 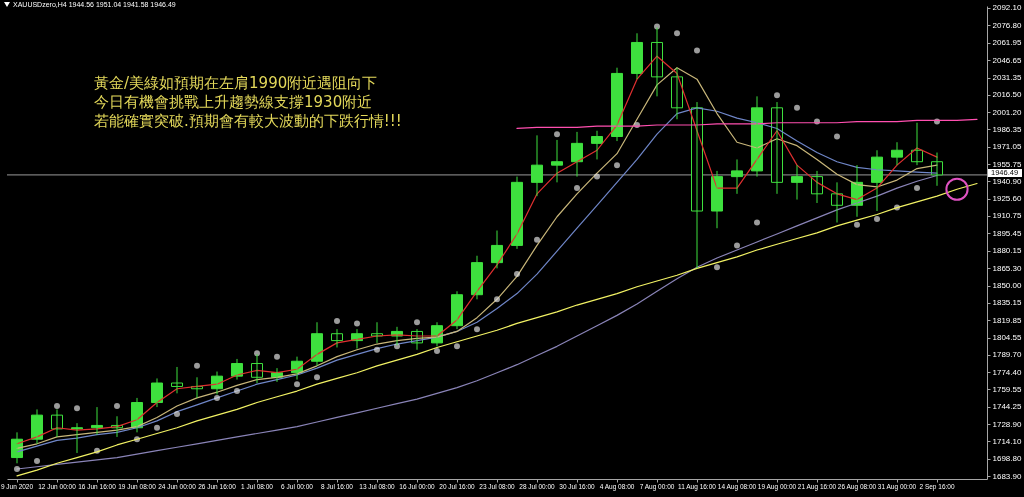 I want to click on y-tick-label: 1925.60, so click(x=1007, y=199).